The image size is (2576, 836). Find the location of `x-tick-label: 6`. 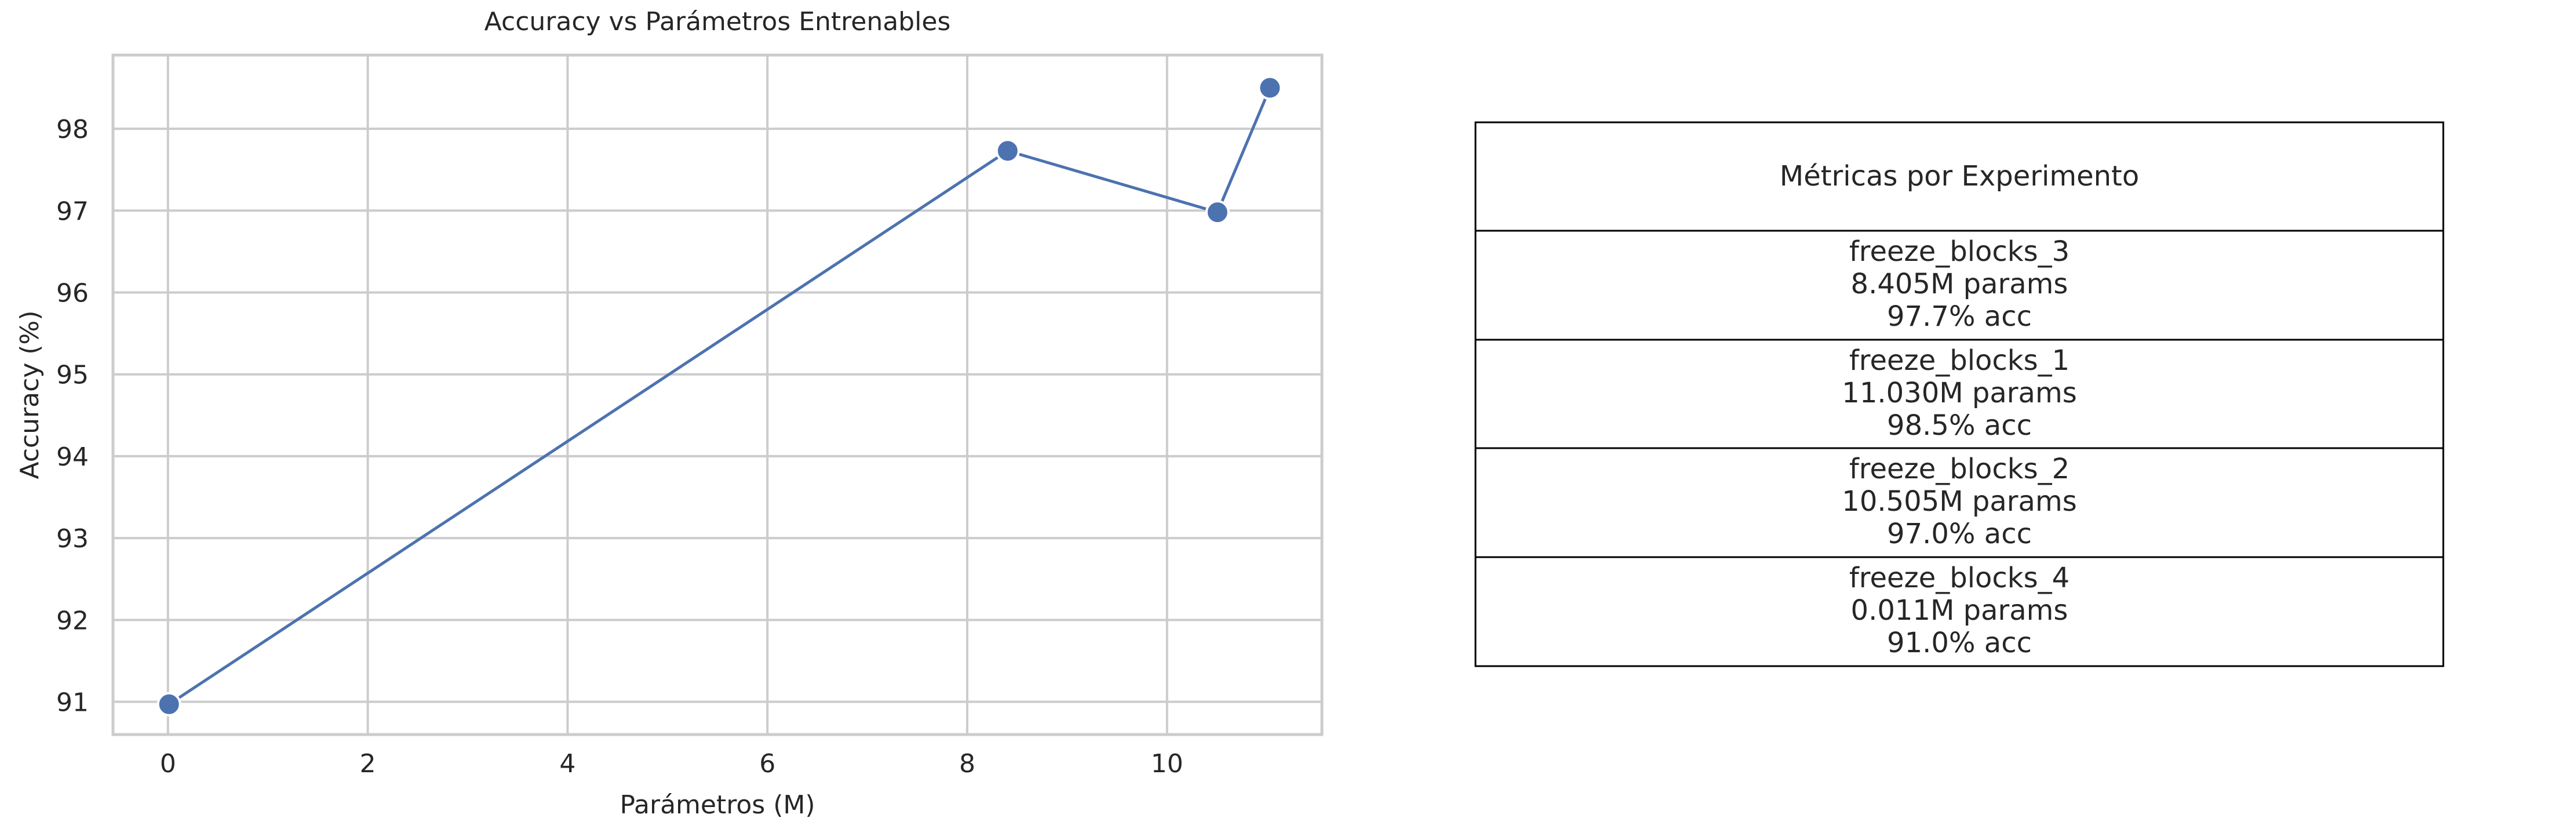

x-tick-label: 6 is located at coordinates (767, 764).